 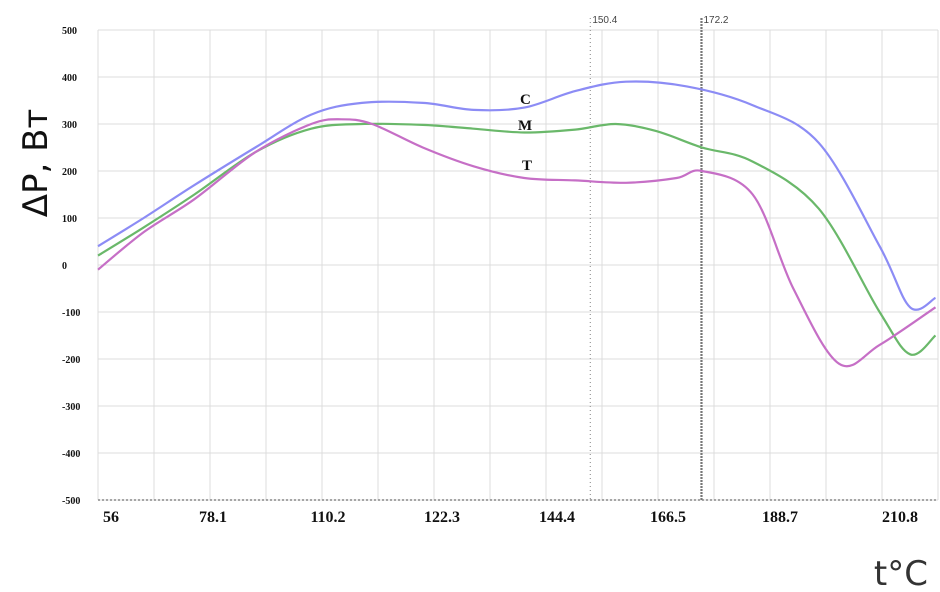 What do you see at coordinates (510, 517) in the screenshot?
I see `x-tick-labels: 56 78.1 110.2 122.3 144.4 166.5 188.7 210.8` at bounding box center [510, 517].